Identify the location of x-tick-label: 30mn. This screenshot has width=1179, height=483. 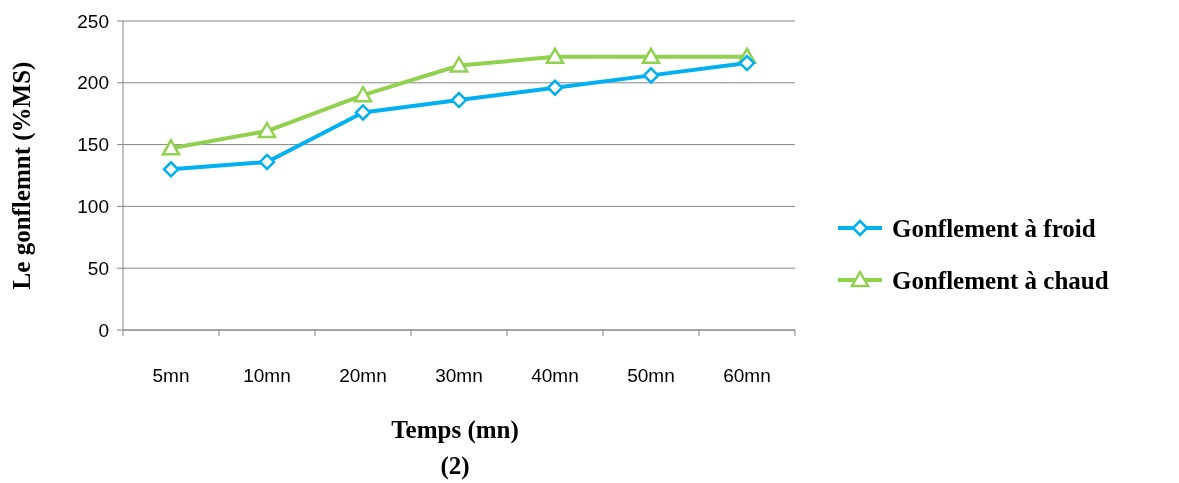
(459, 375).